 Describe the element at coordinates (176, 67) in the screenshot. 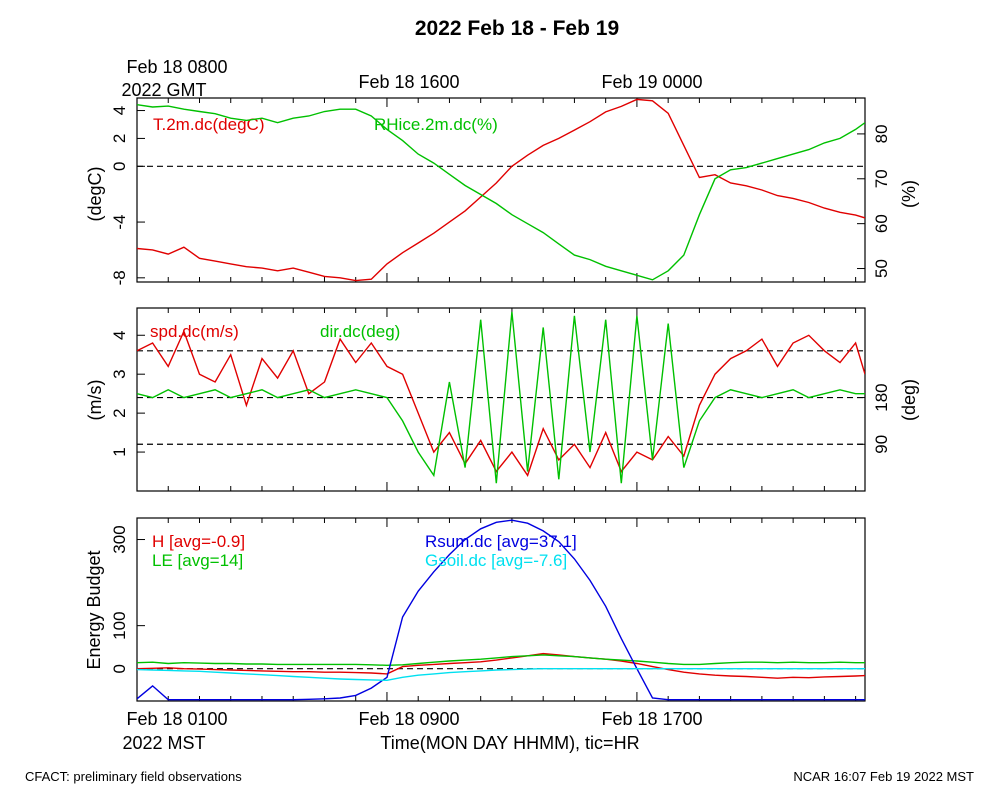

I see `gmt-tick-label-0: Feb 18 0800` at that location.